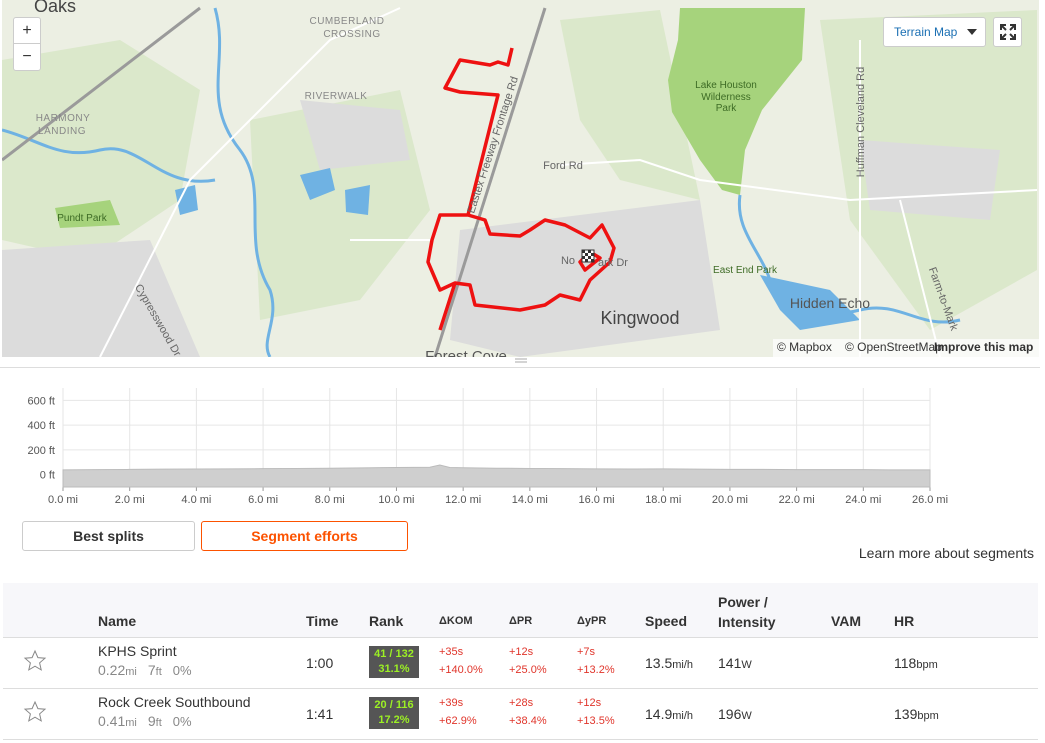  I want to click on header-name: Name, so click(117, 621).